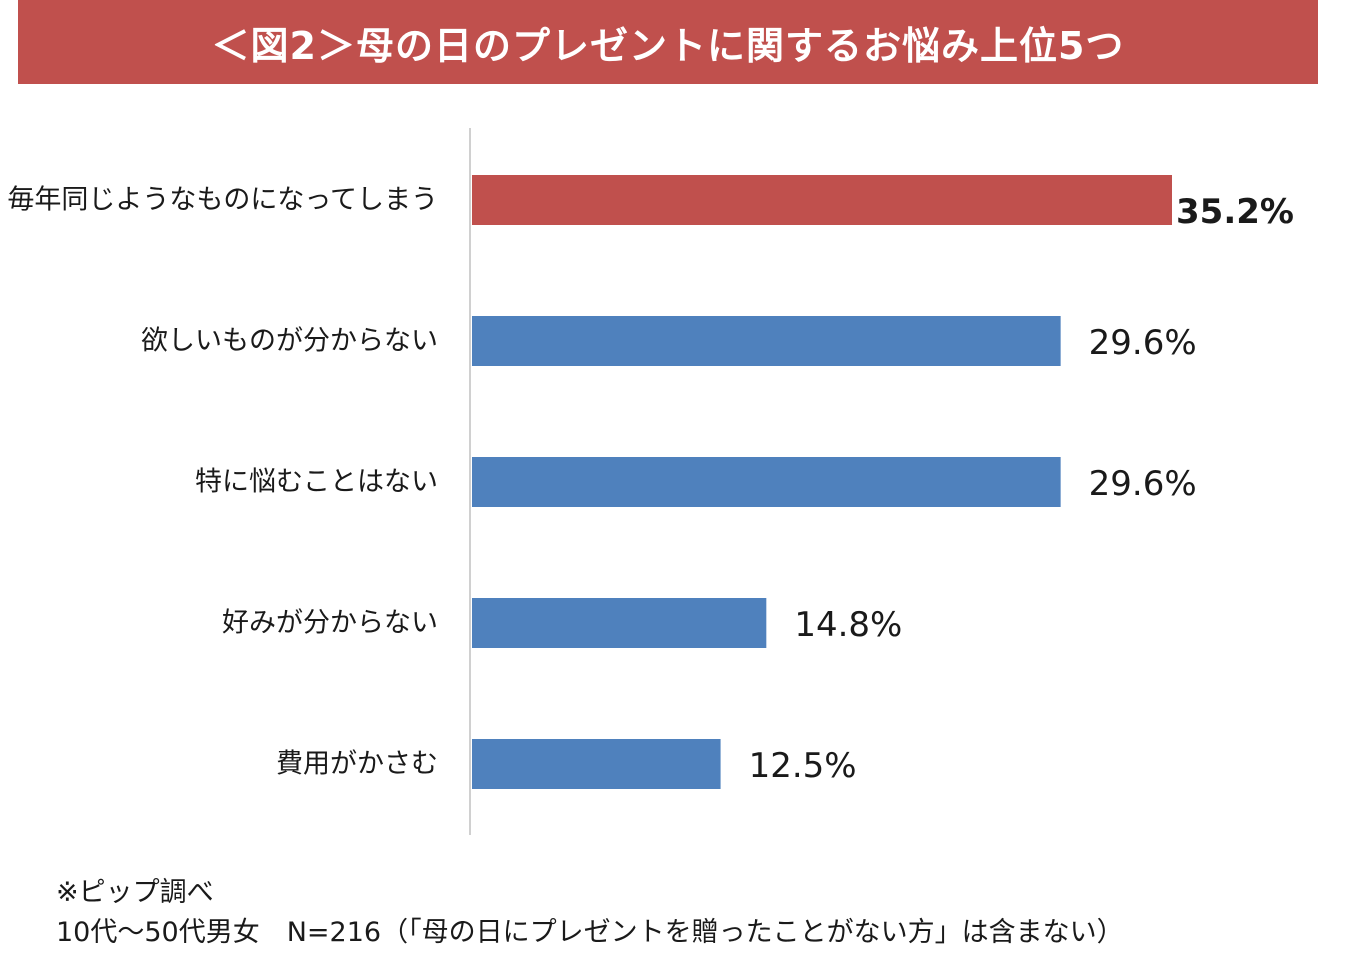  What do you see at coordinates (357, 764) in the screenshot?
I see `category-label-5: 費用がかさむ` at bounding box center [357, 764].